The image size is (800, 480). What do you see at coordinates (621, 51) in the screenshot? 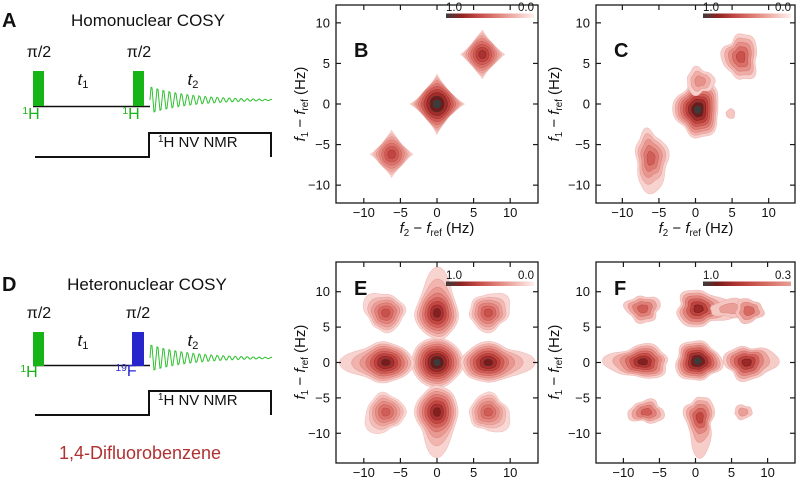
I see `panel-letter-c: C` at bounding box center [621, 51].